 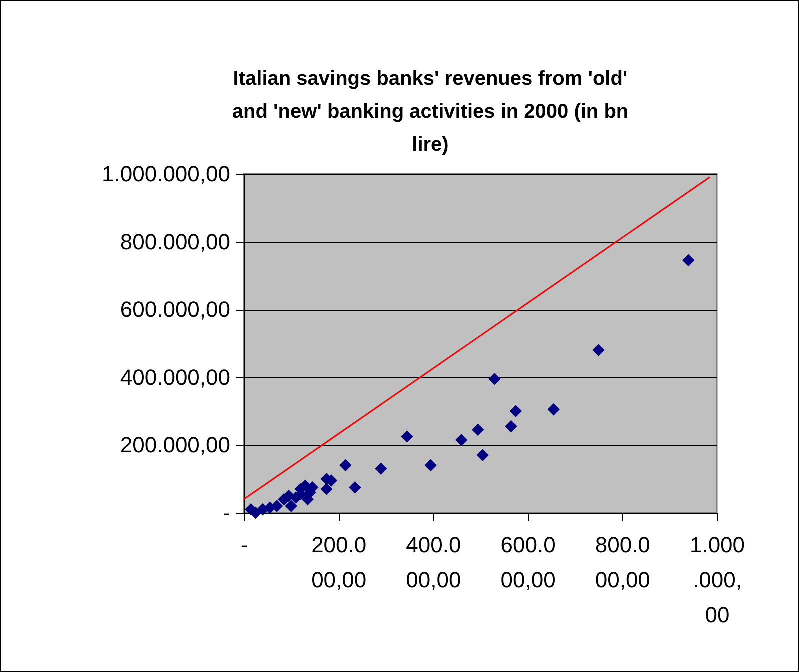 What do you see at coordinates (718, 580) in the screenshot?
I see `x-tick-label: 1.000.000,00` at bounding box center [718, 580].